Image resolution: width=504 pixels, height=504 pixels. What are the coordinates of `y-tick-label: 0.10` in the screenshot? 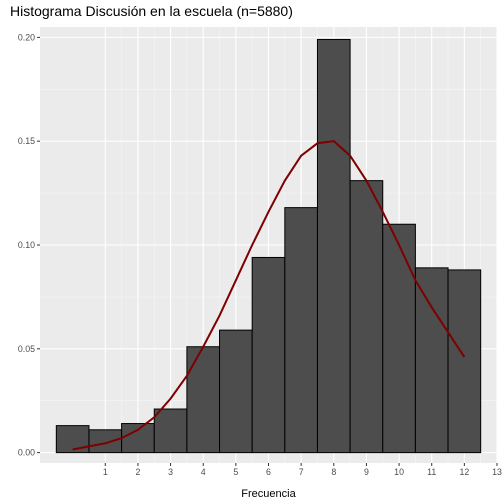 It's located at (26, 245).